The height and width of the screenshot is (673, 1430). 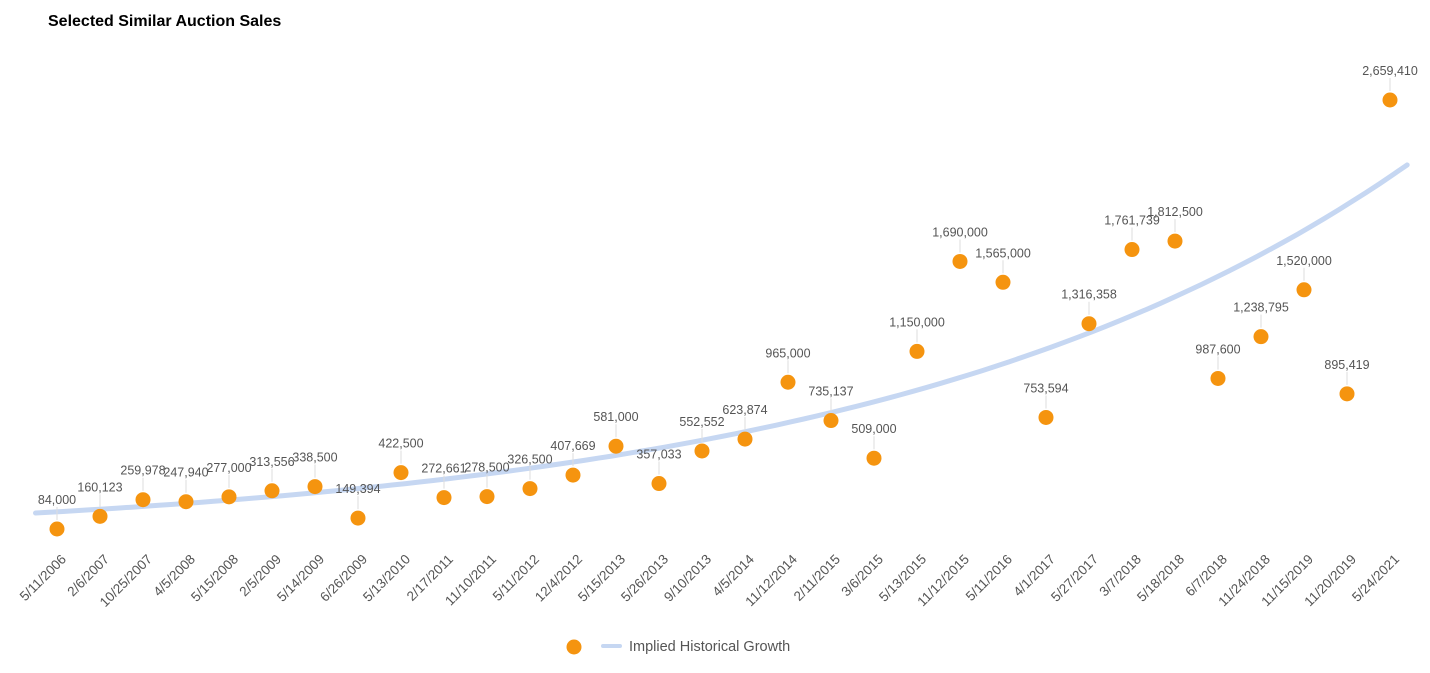 What do you see at coordinates (400, 444) in the screenshot?
I see `data-label: 422,500` at bounding box center [400, 444].